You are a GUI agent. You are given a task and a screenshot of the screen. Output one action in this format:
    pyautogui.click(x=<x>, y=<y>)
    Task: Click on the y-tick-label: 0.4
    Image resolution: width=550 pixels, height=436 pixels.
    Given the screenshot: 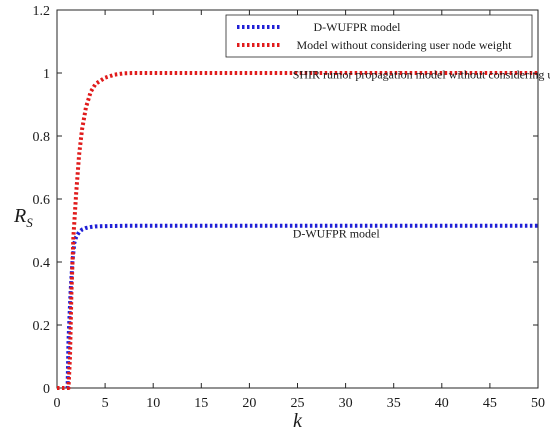 What is the action you would take?
    pyautogui.click(x=42, y=263)
    